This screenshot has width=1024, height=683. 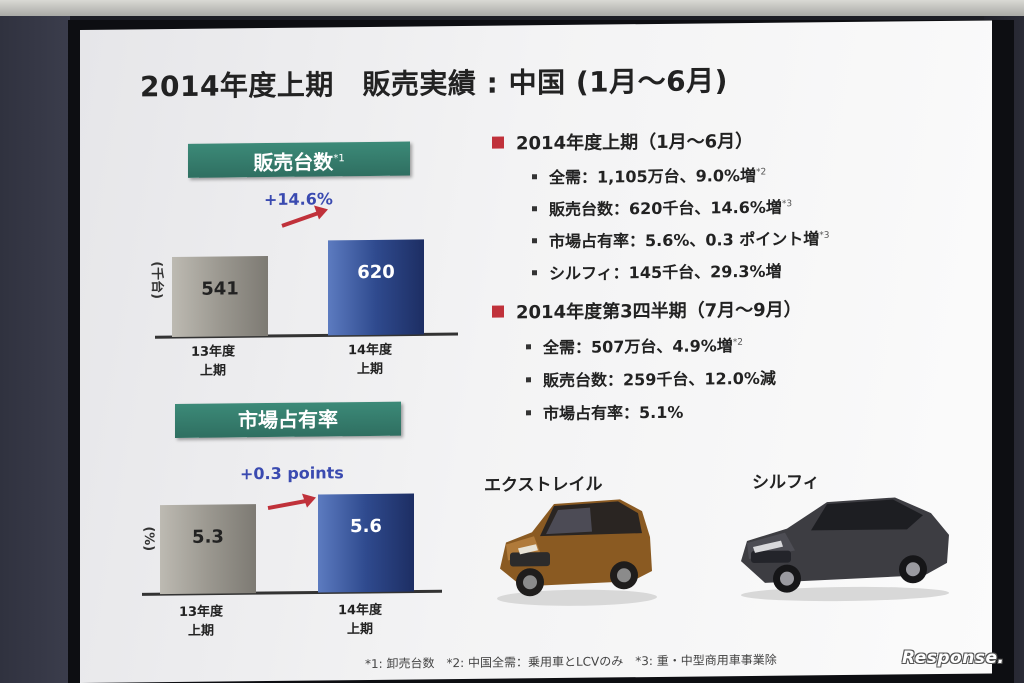 What do you see at coordinates (659, 379) in the screenshot?
I see `section2-item-2-text: 販売台数：259千台、12.0%減` at bounding box center [659, 379].